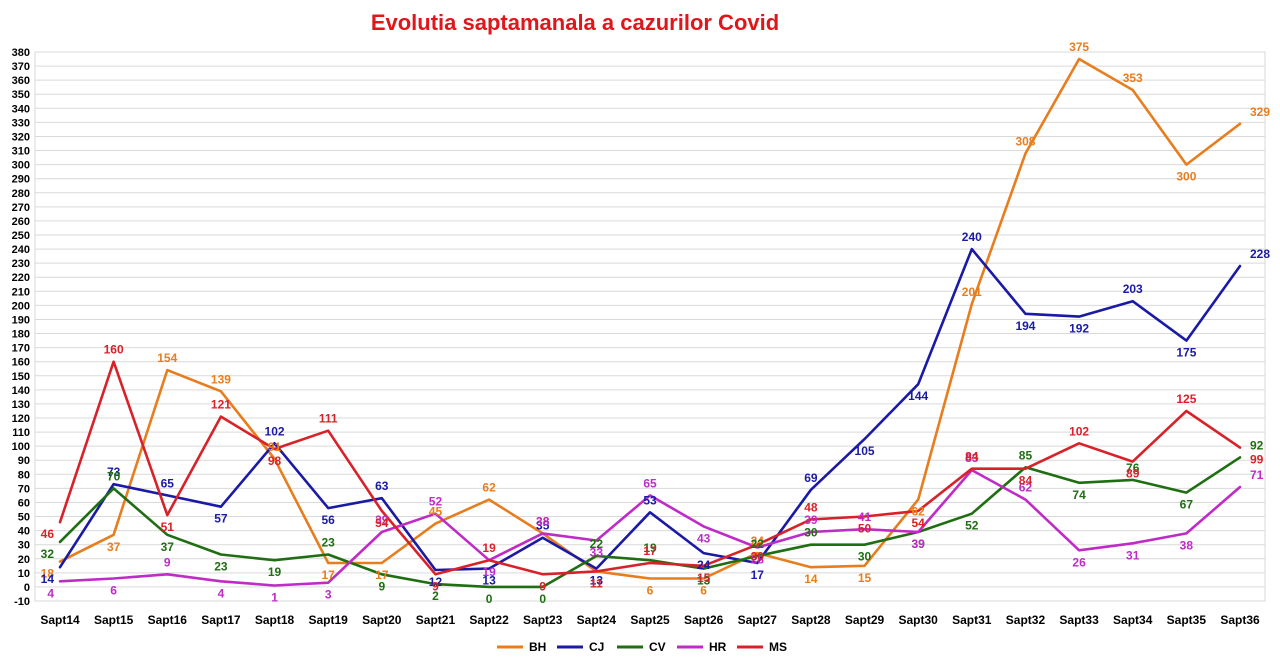 Image resolution: width=1280 pixels, height=668 pixels. What do you see at coordinates (1026, 455) in the screenshot?
I see `data-label-cv: 85` at bounding box center [1026, 455].